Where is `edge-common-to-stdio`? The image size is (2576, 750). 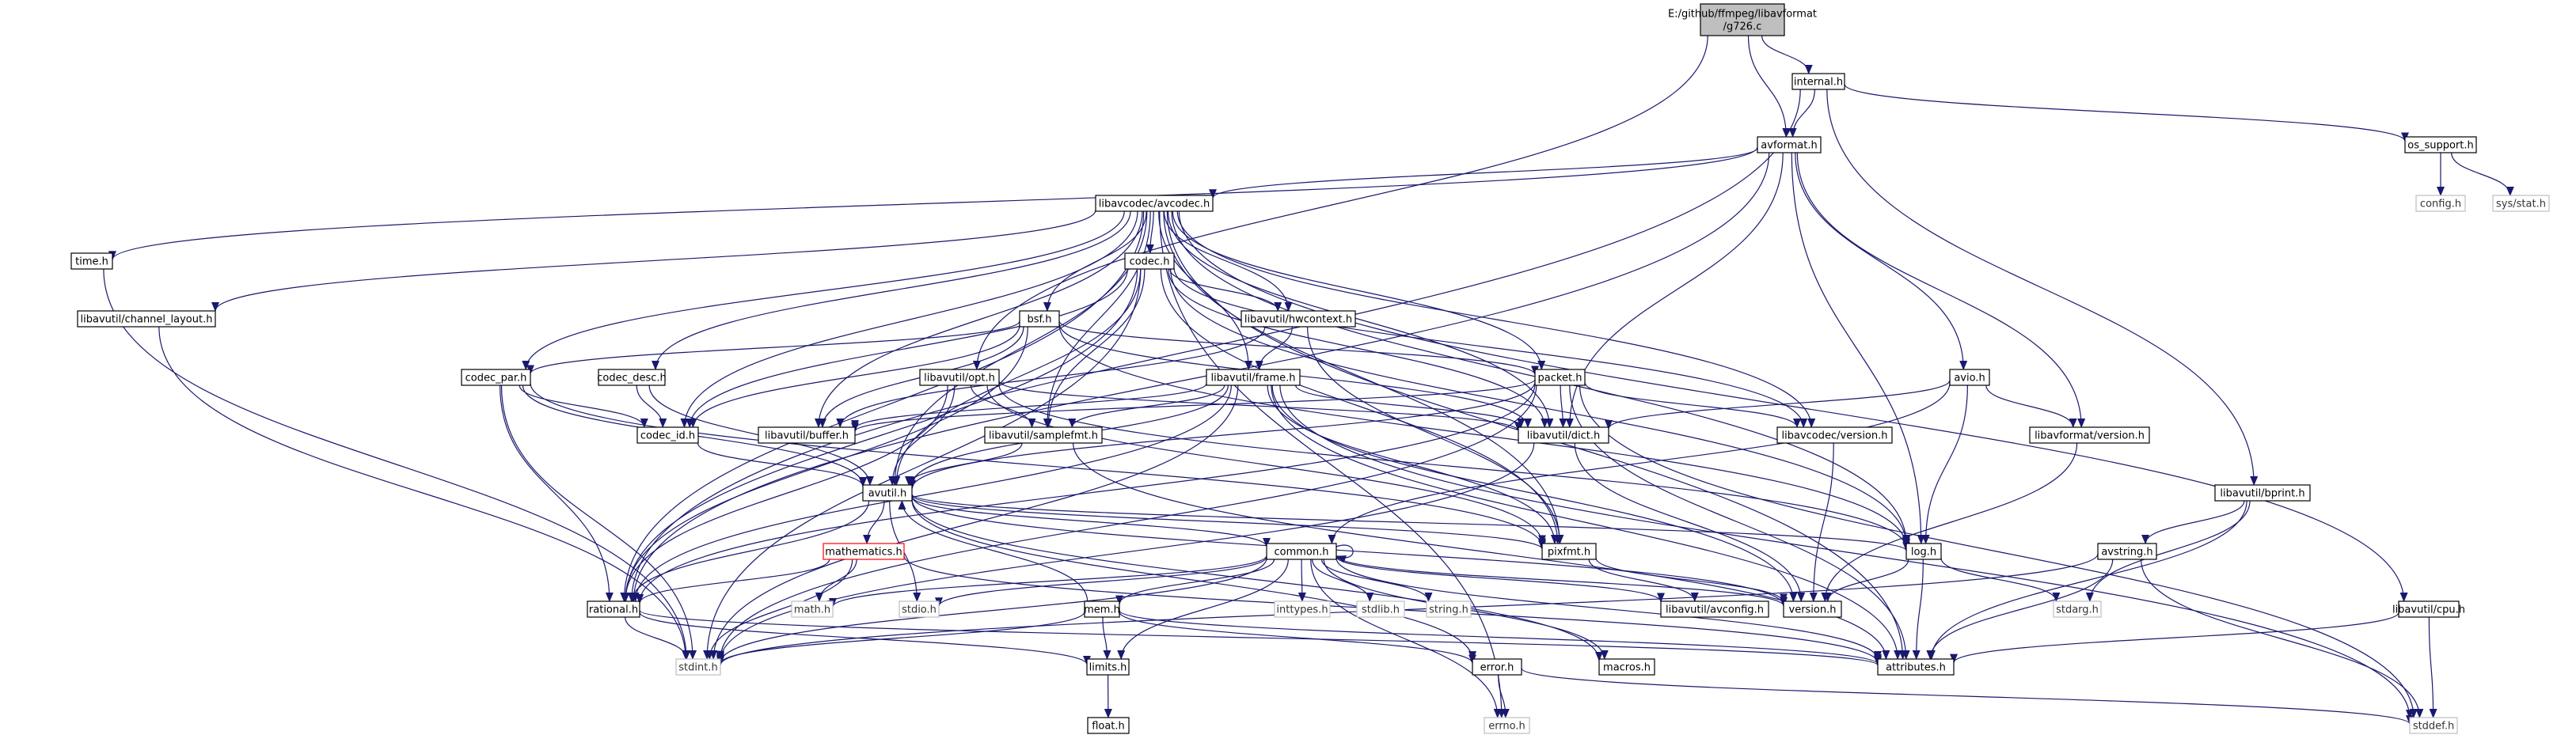
edge-common-to-stdio is located at coordinates (1101, 582).